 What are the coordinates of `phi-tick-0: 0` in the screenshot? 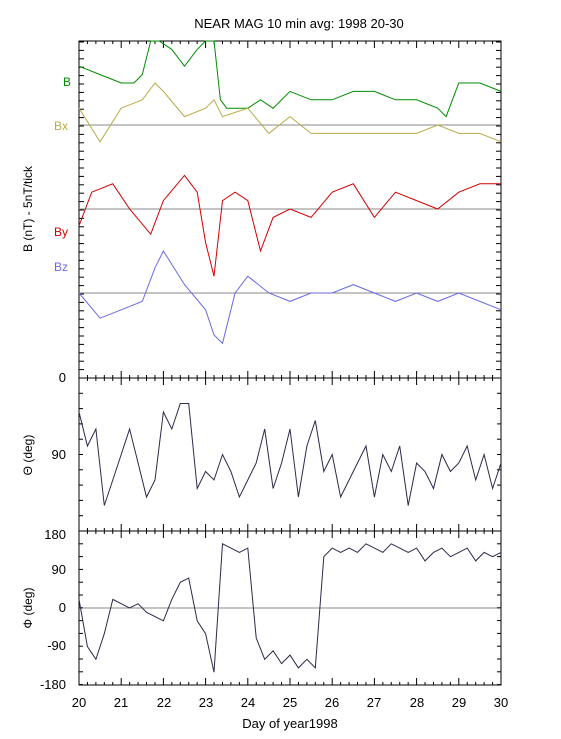 It's located at (62, 607).